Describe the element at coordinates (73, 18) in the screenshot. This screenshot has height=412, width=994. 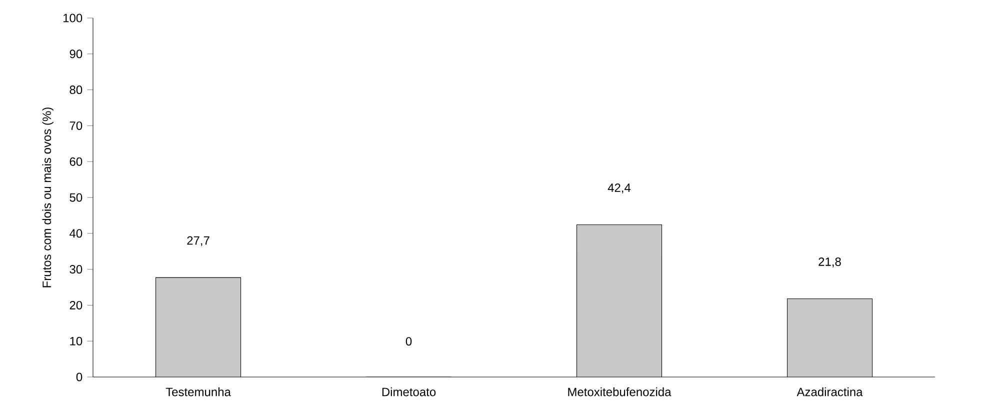
I see `y-tick-label: 100` at that location.